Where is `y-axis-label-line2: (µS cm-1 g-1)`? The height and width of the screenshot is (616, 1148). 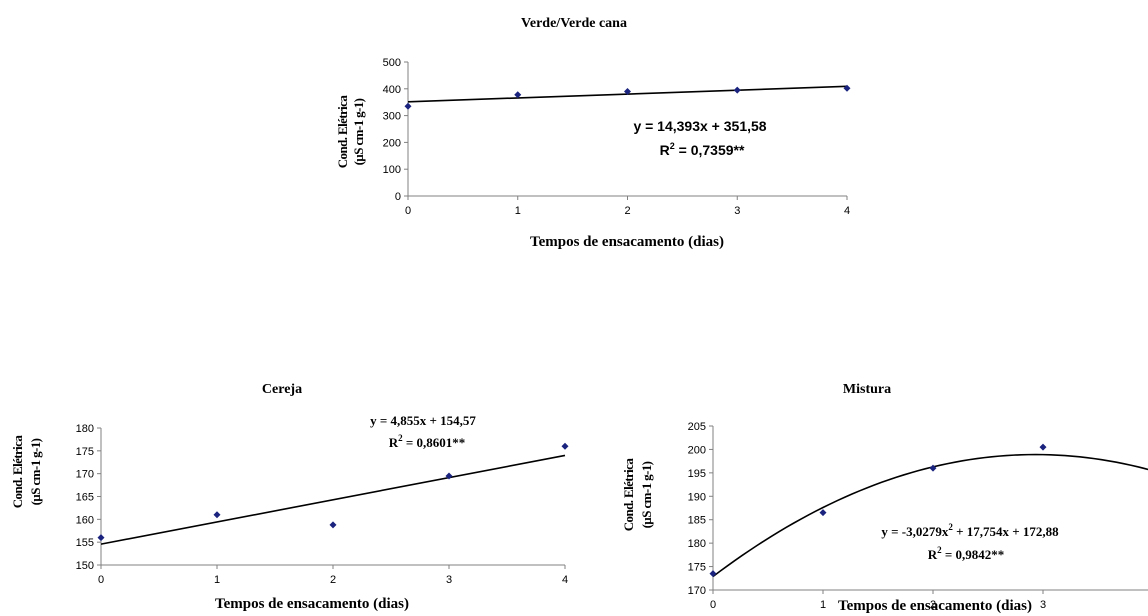 y-axis-label-line2: (µS cm-1 g-1) is located at coordinates (358, 131).